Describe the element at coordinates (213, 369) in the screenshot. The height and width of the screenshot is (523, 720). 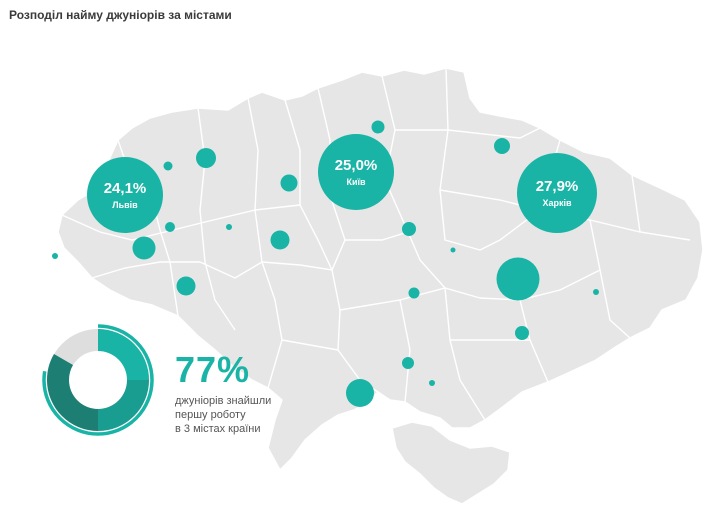
I see `summary-value: 77%` at that location.